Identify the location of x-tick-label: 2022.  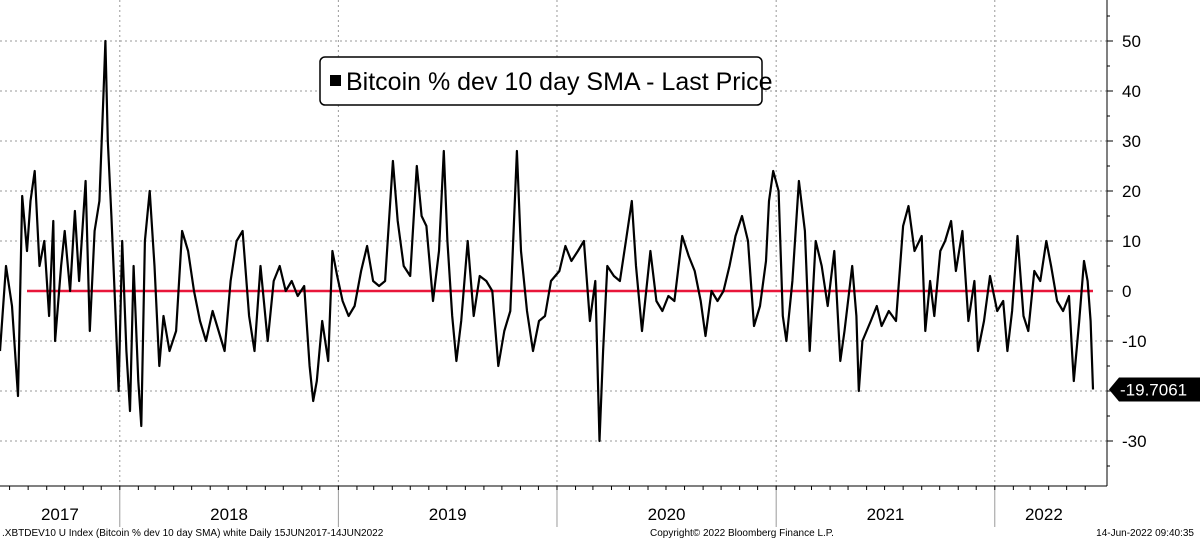
(1044, 514).